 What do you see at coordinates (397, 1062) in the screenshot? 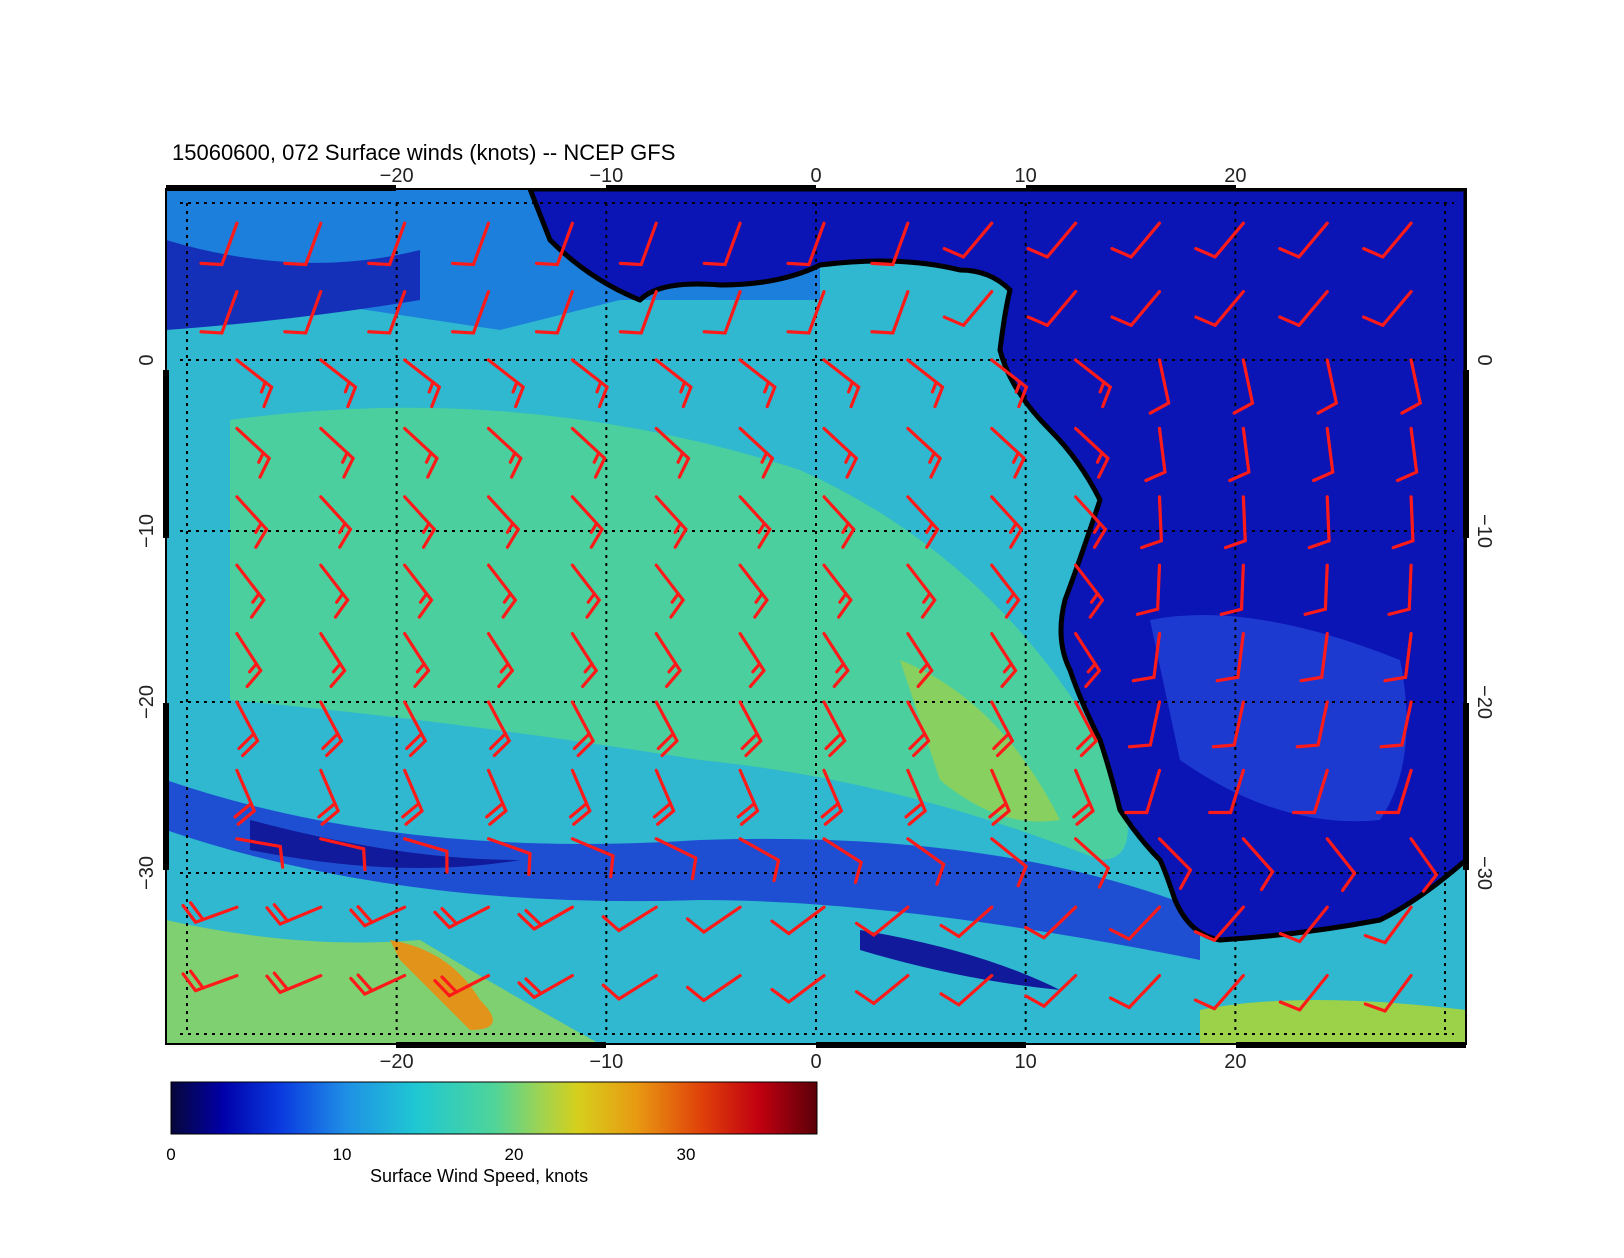
I see `lon-tick-label-bottom: −20` at bounding box center [397, 1062].